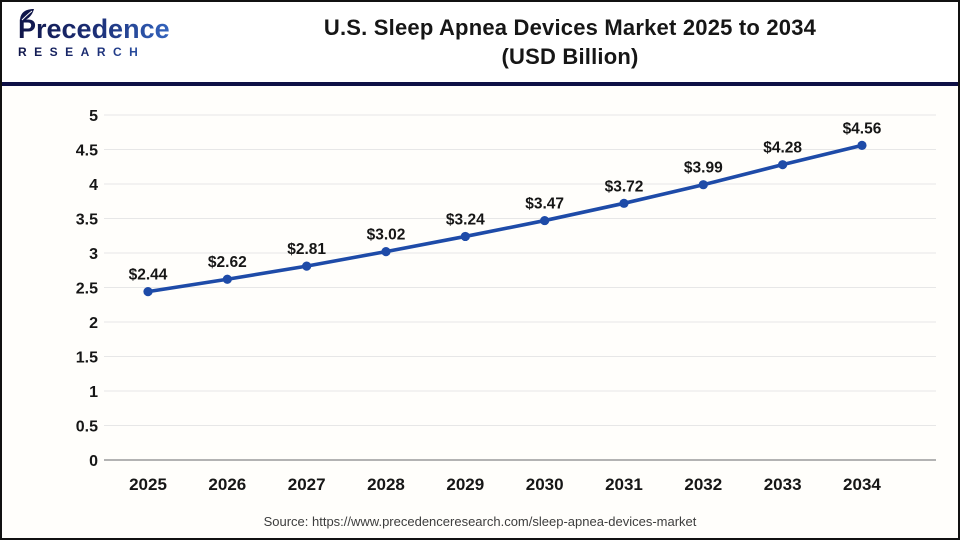  Describe the element at coordinates (783, 484) in the screenshot. I see `x-axis-label: 2033` at that location.